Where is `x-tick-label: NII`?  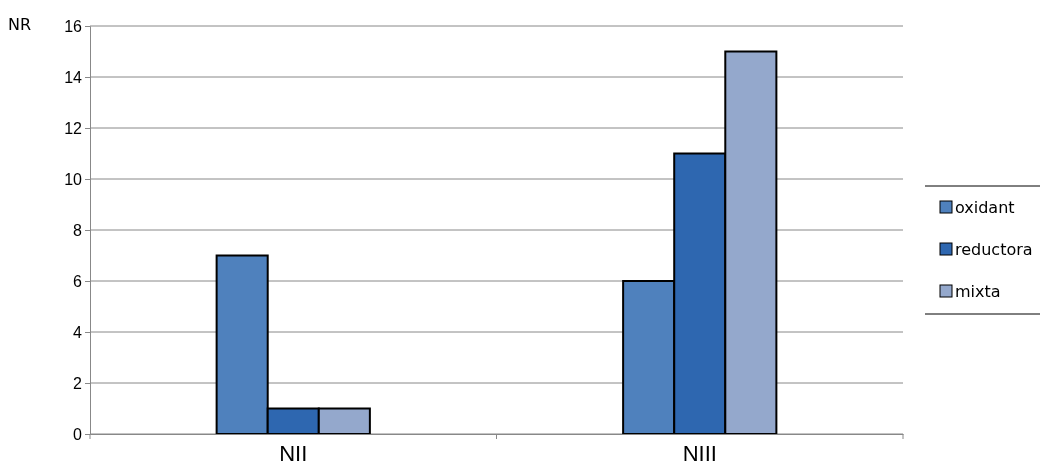 x-tick-label: NII is located at coordinates (293, 454).